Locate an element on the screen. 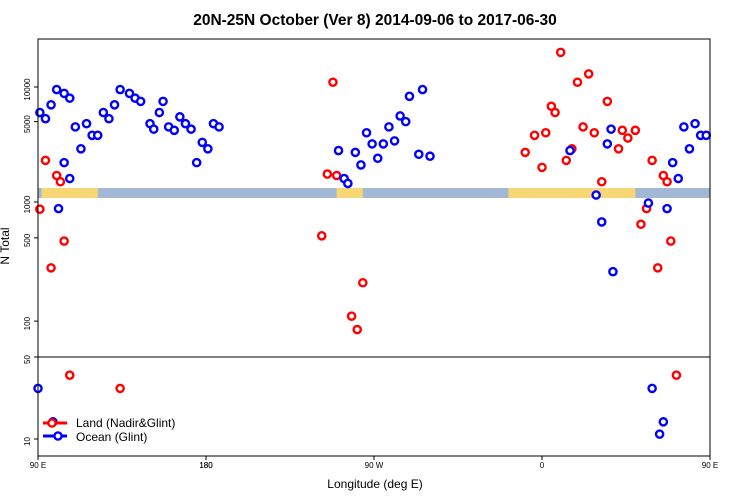 Image resolution: width=750 pixels, height=500 pixels. x-tick-label: 180 is located at coordinates (206, 465).